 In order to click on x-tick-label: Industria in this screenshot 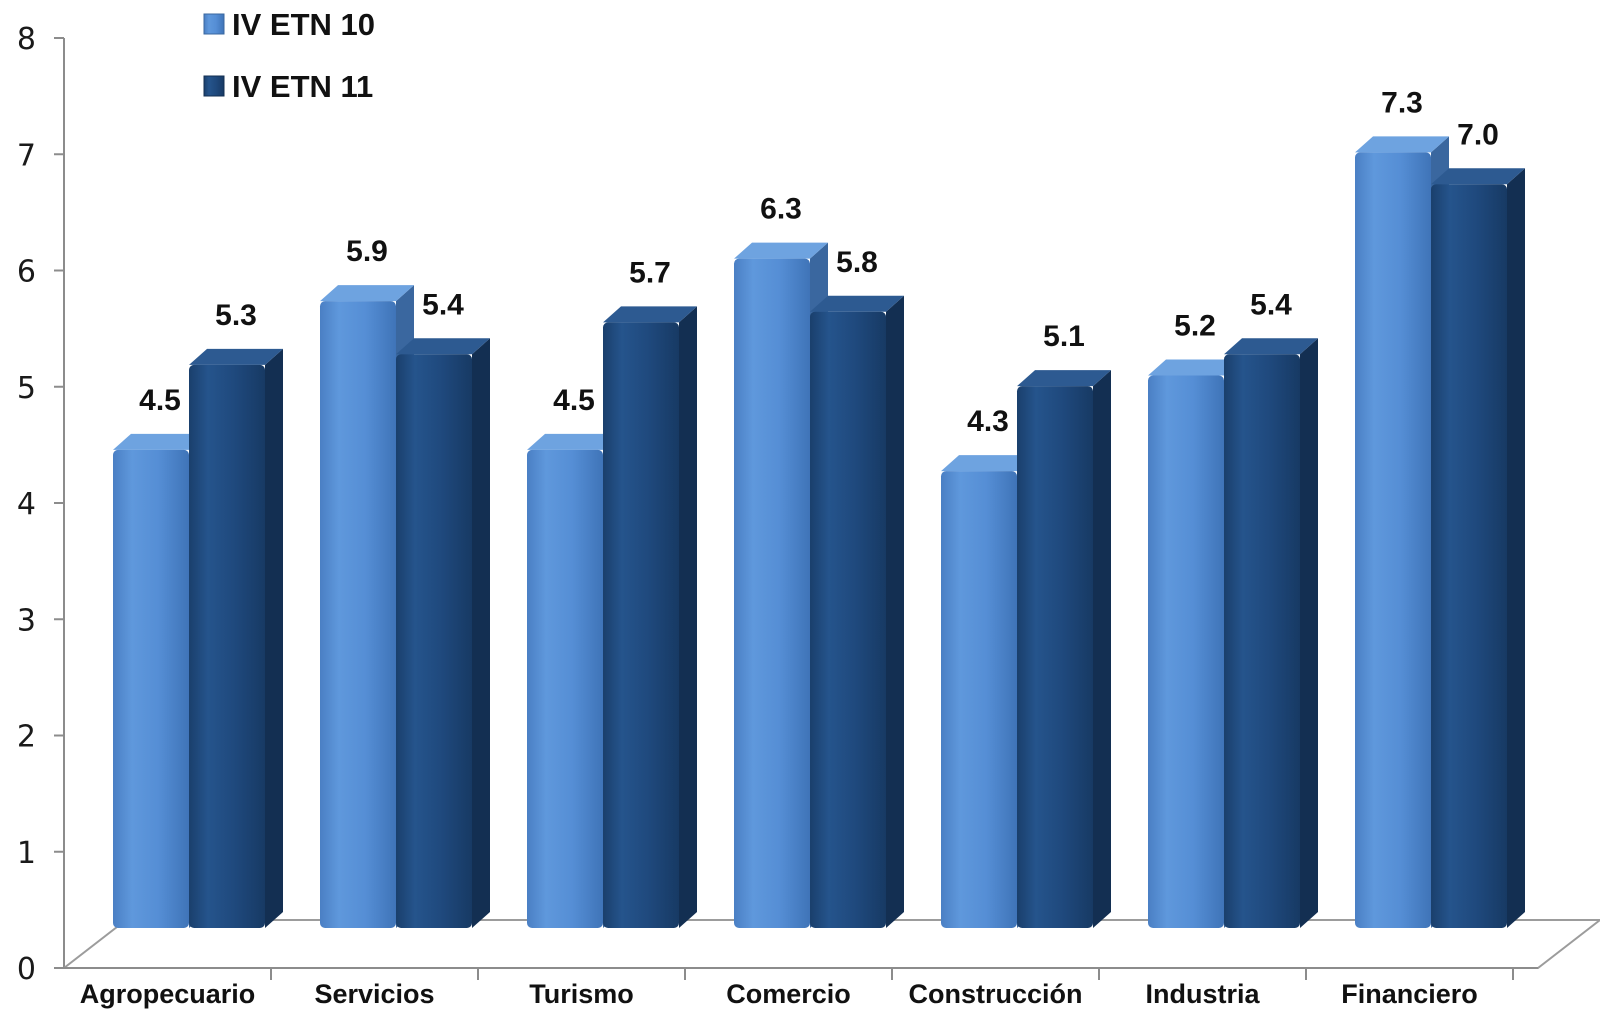, I will do `click(1202, 994)`.